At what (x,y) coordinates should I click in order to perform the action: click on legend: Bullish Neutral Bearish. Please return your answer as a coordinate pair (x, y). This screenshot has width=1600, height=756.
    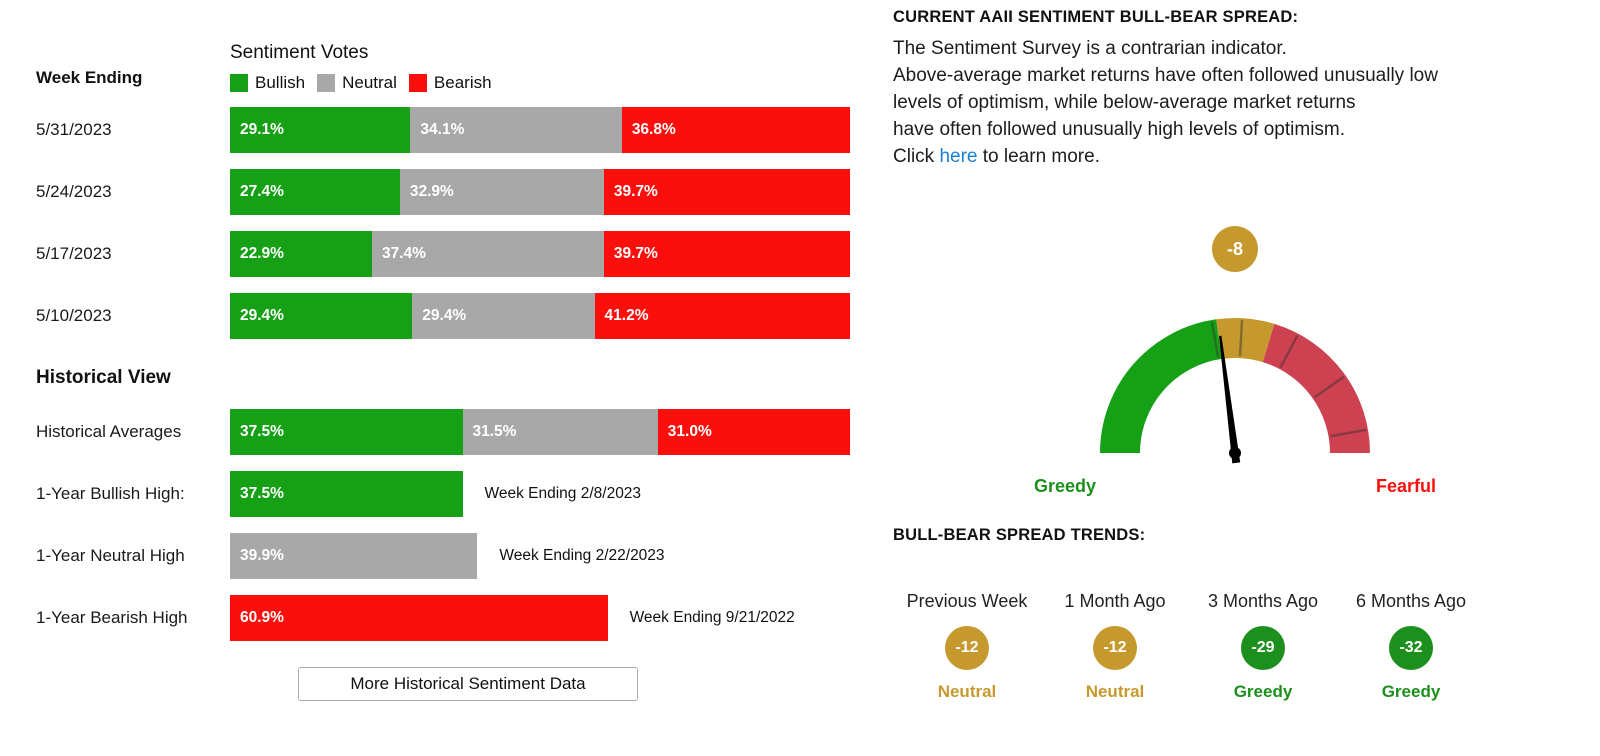
    Looking at the image, I should click on (361, 83).